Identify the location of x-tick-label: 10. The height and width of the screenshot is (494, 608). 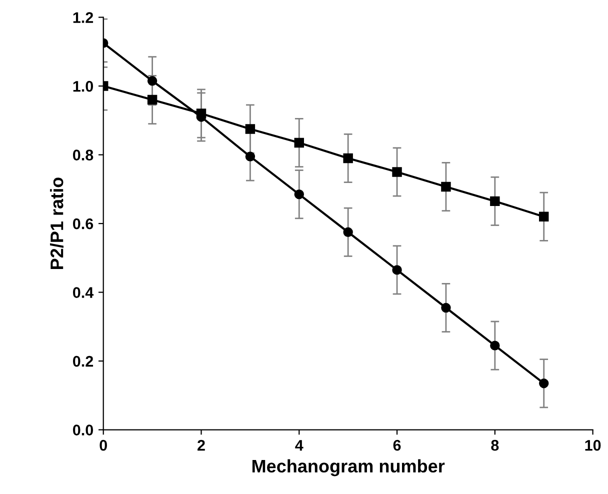
(593, 445).